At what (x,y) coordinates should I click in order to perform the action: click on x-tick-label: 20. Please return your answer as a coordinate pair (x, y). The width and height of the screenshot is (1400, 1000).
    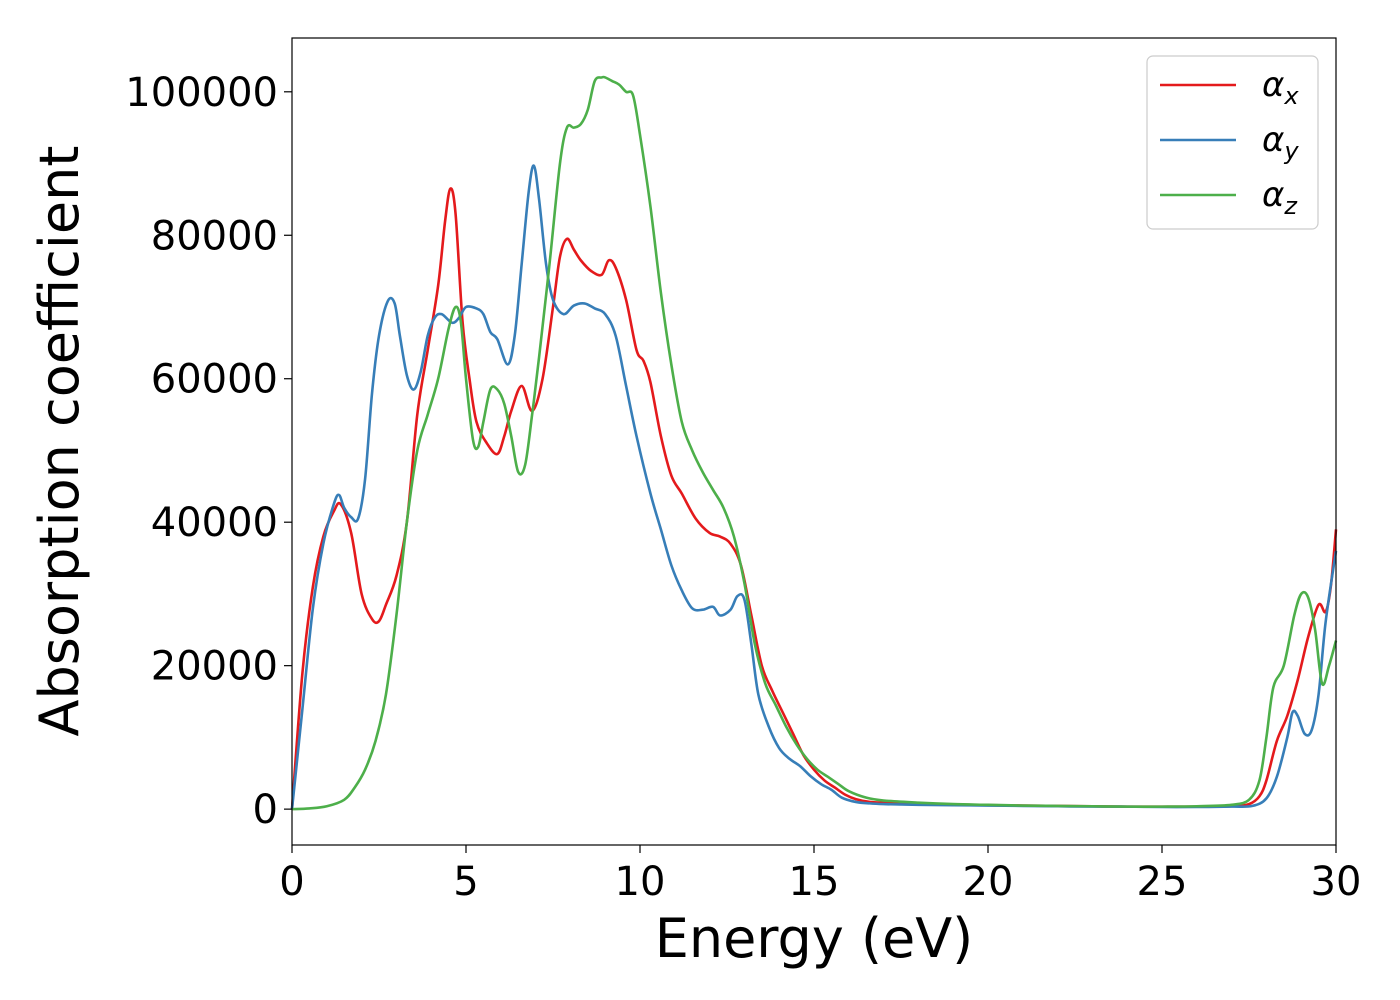
    Looking at the image, I should click on (988, 882).